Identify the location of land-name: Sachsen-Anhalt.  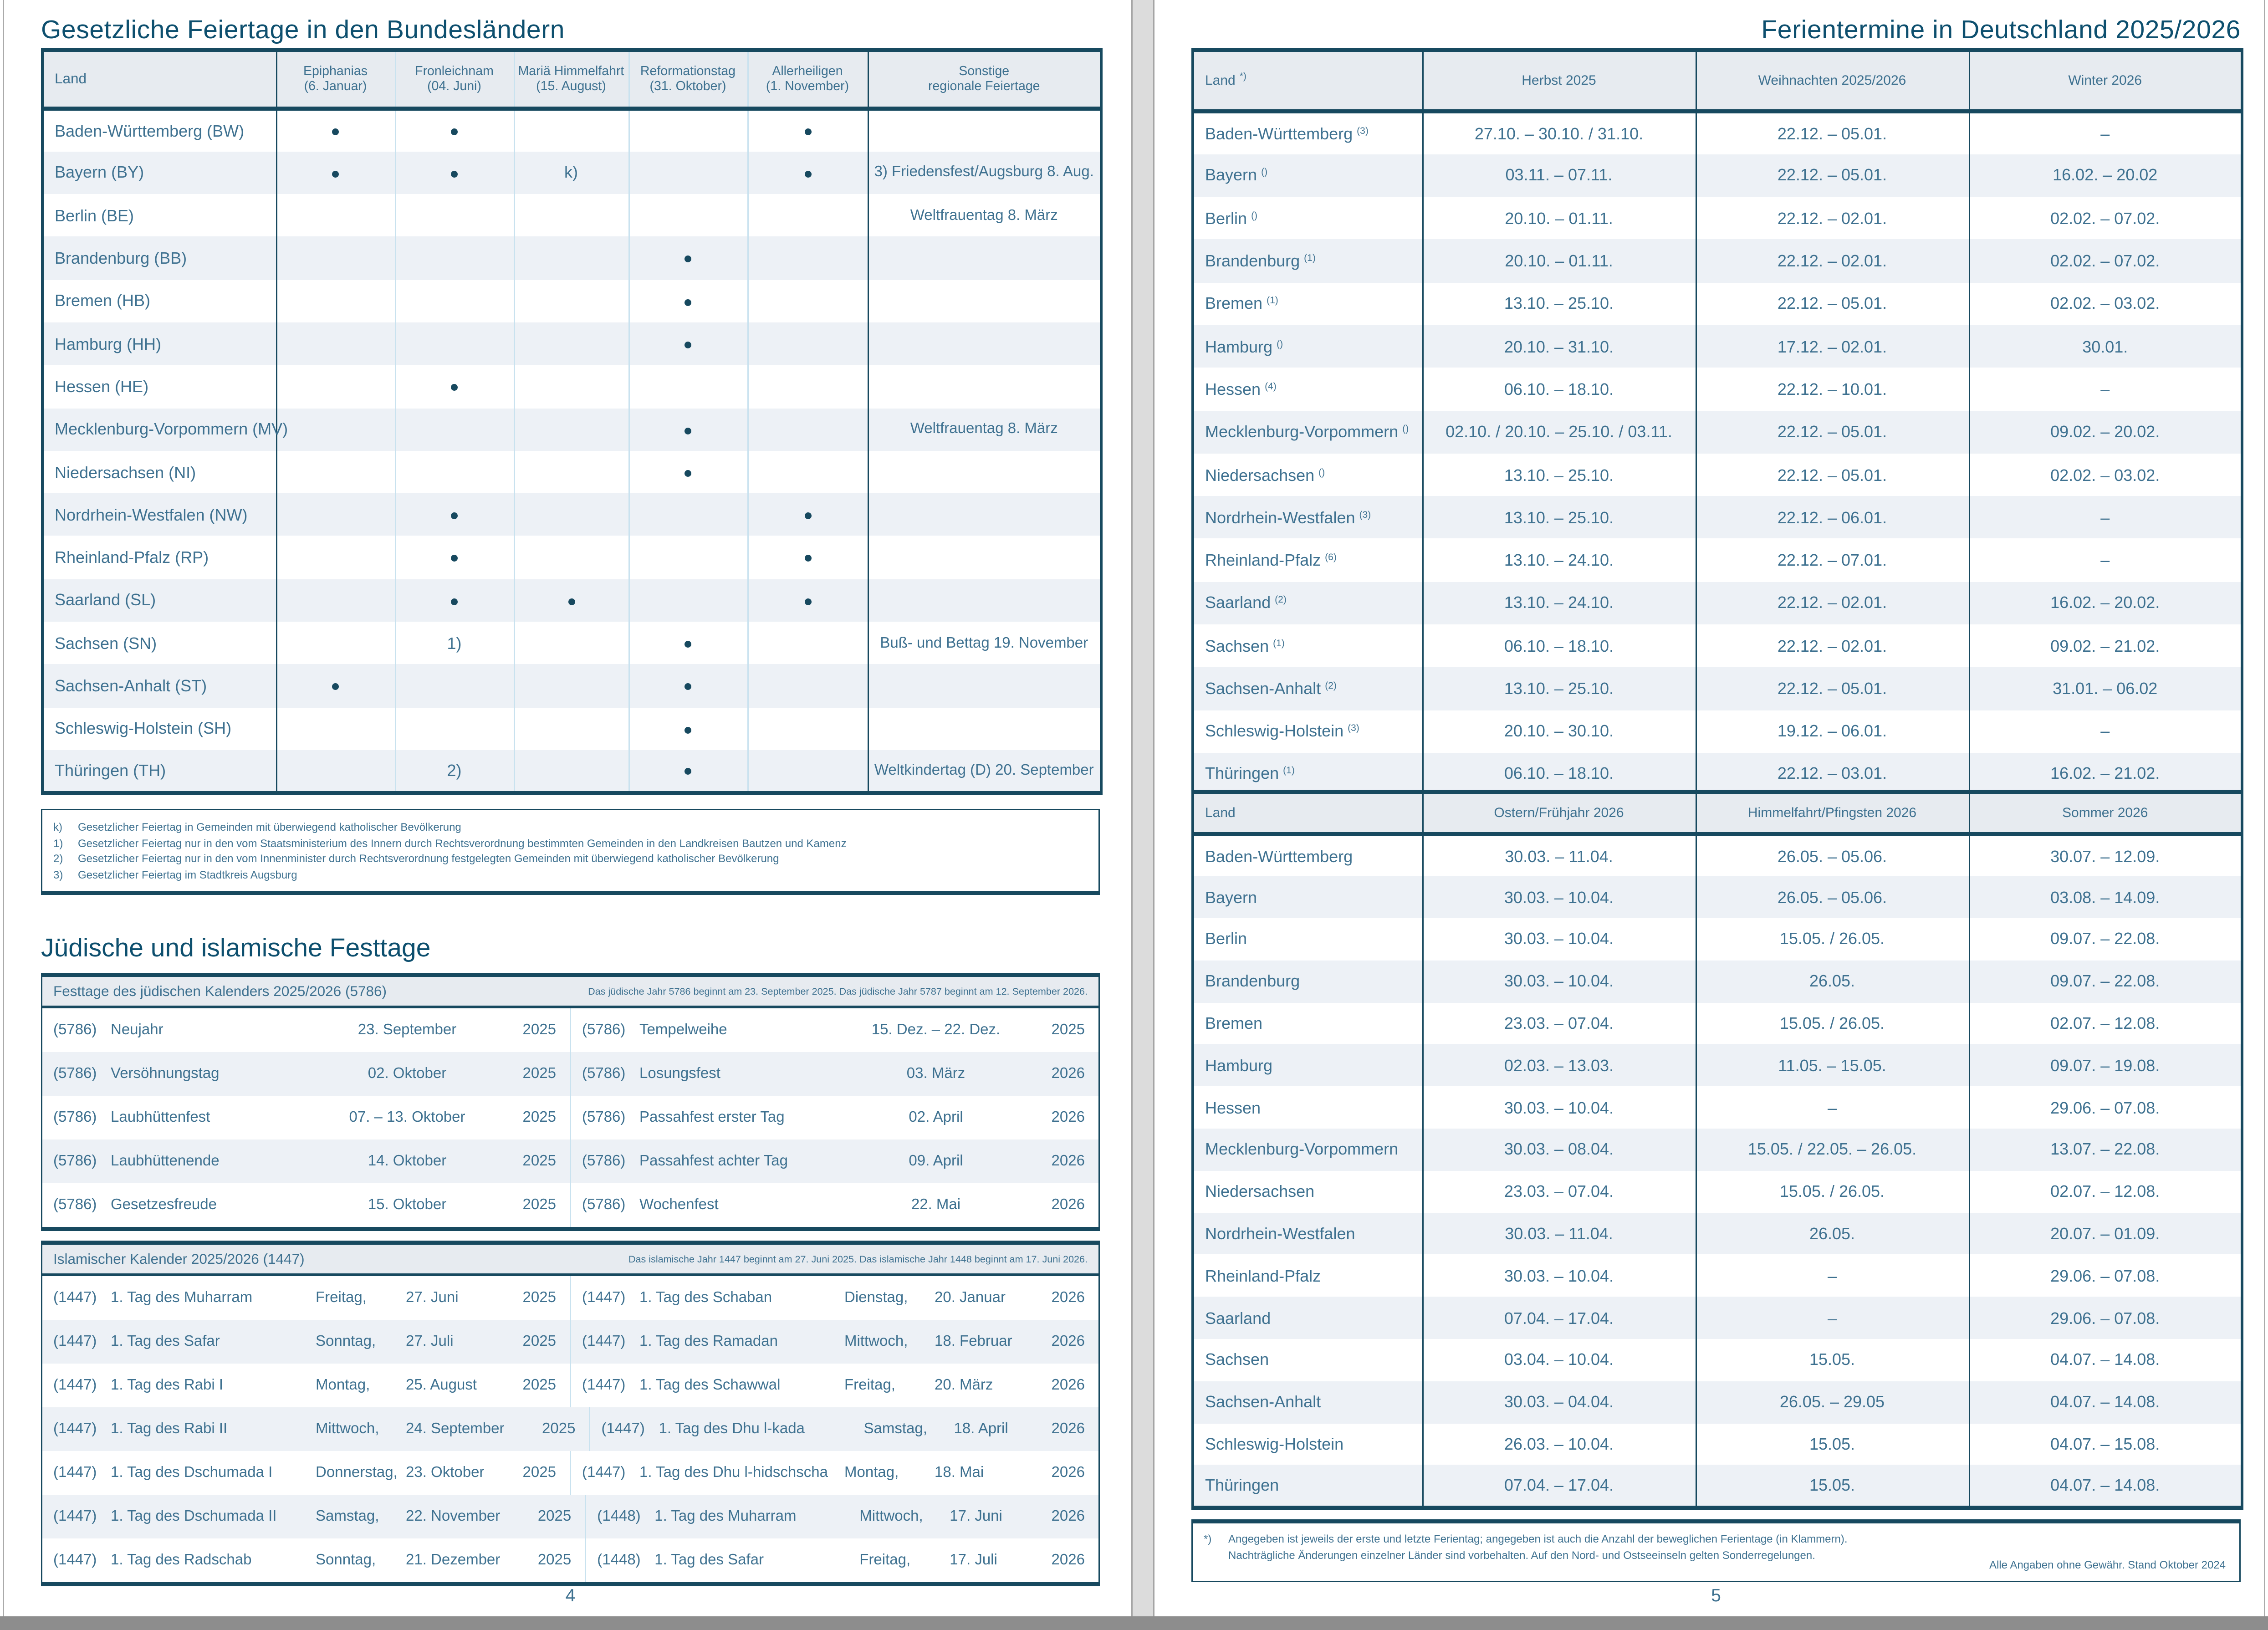
(1263, 688).